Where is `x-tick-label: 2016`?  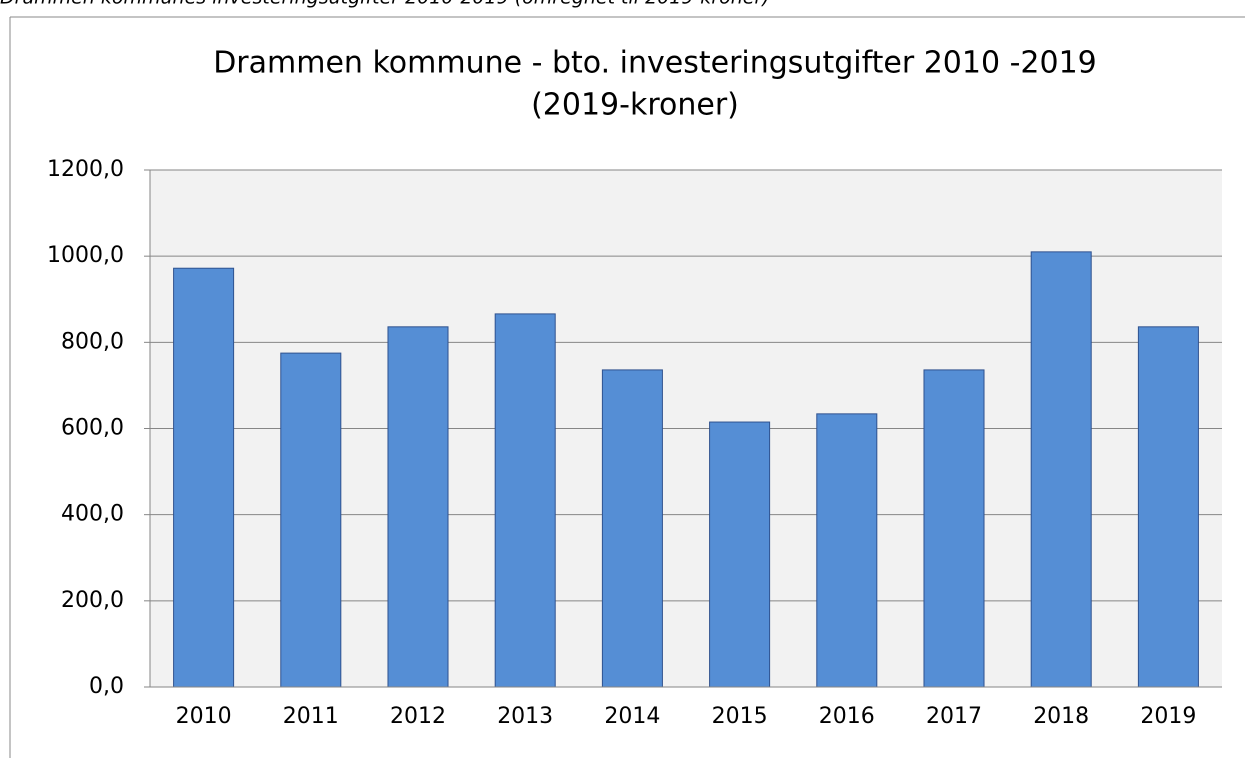
x-tick-label: 2016 is located at coordinates (847, 716).